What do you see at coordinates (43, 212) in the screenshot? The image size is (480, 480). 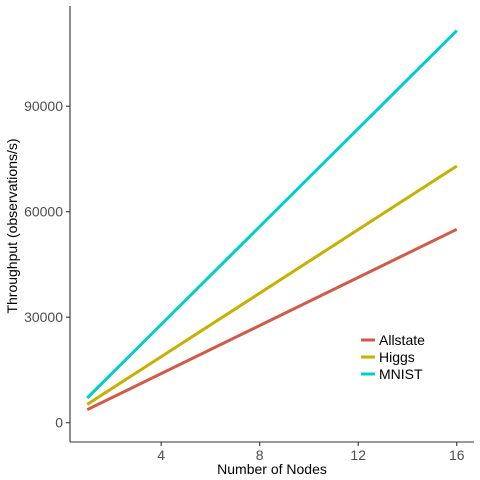 I see `y-tick-label: 60000` at bounding box center [43, 212].